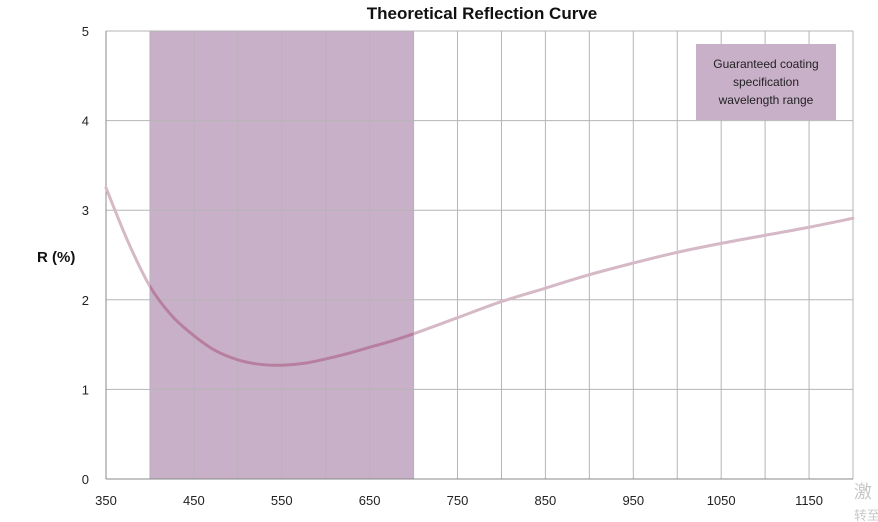 The height and width of the screenshot is (522, 878). I want to click on legend-line-1: Guaranteed coating, so click(765, 64).